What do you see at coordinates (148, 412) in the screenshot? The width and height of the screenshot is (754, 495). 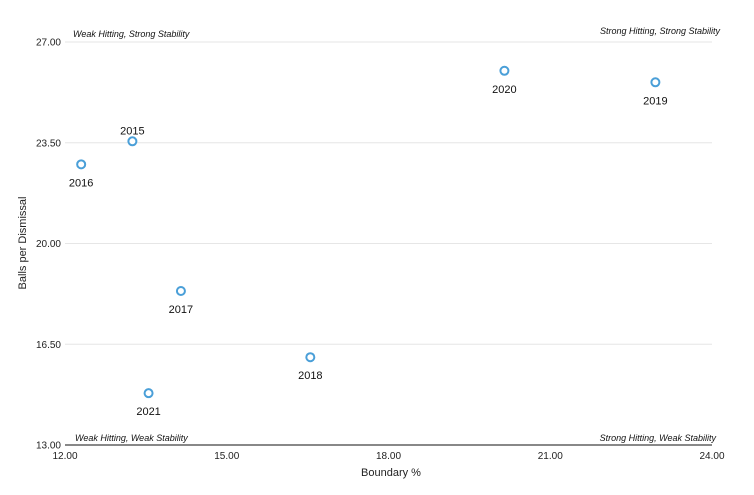 I see `point-label-2021: 2021` at bounding box center [148, 412].